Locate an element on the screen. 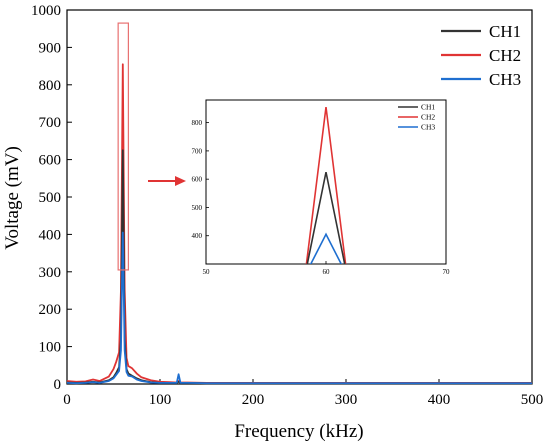 This screenshot has width=550, height=444. zoom-arrow is located at coordinates (167, 181).